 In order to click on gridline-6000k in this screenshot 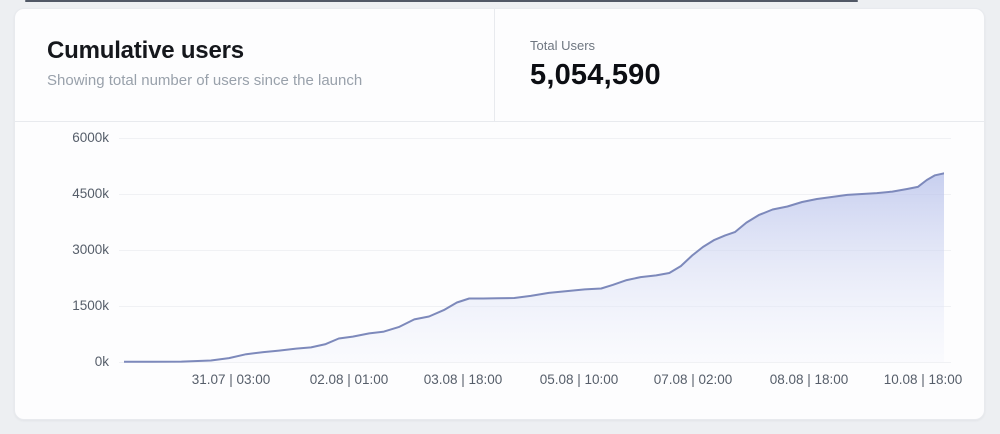, I will do `click(535, 138)`.